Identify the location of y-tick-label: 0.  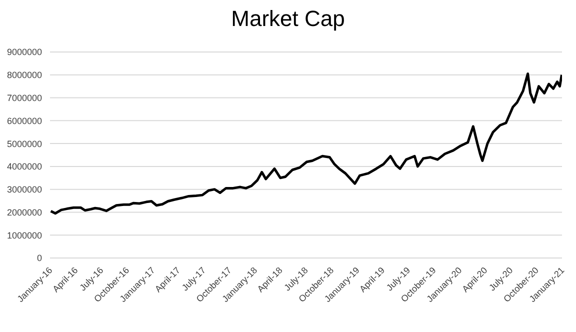
(39, 258).